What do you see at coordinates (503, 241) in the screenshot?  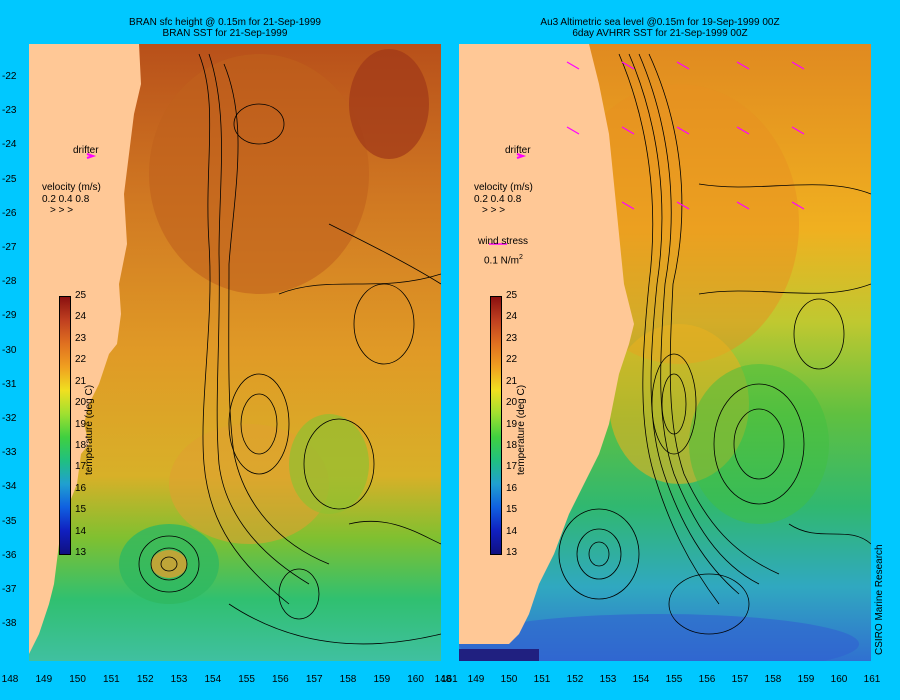 I see `wind-stress-label: wind stress` at bounding box center [503, 241].